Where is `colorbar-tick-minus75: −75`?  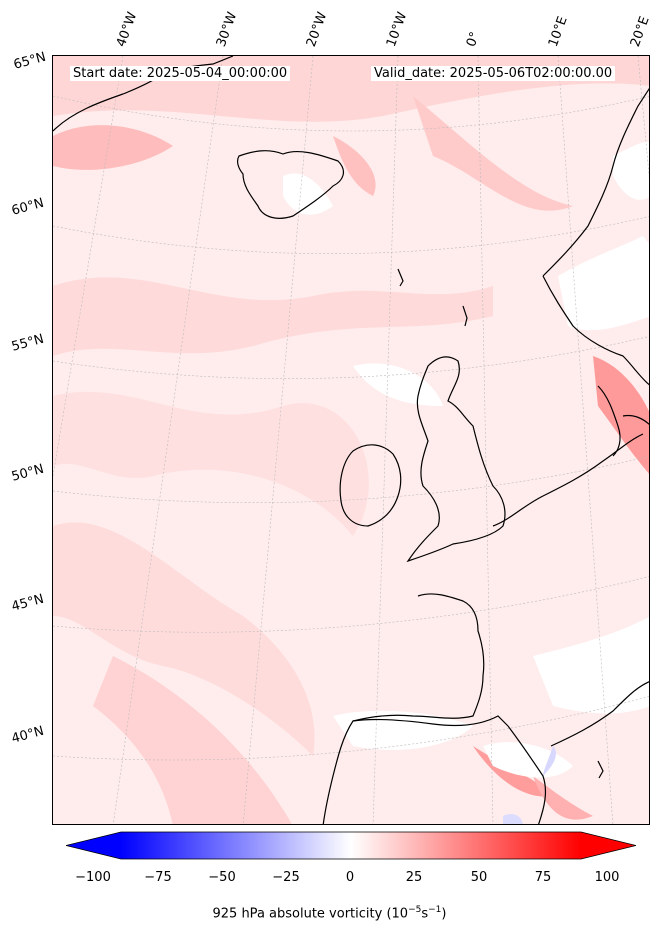 colorbar-tick-minus75: −75 is located at coordinates (158, 877).